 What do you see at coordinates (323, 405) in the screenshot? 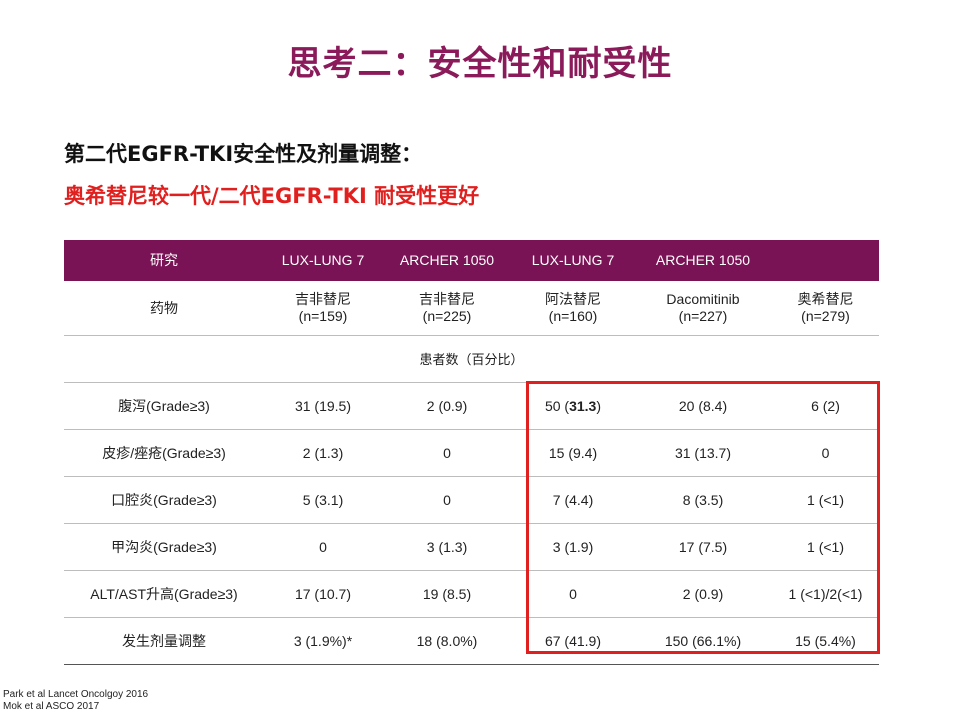
I see `table-cell: 31 (19.5)` at bounding box center [323, 405].